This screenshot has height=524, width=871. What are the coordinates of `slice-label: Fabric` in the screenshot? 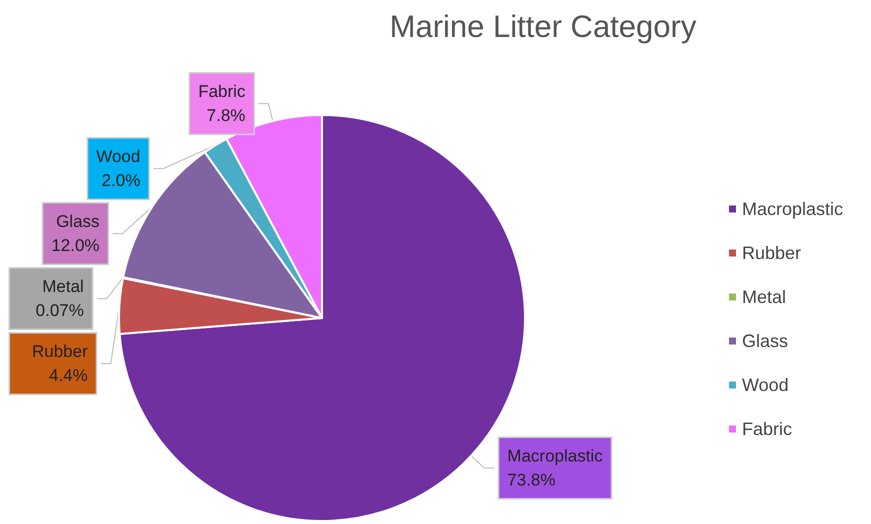 It's located at (222, 92).